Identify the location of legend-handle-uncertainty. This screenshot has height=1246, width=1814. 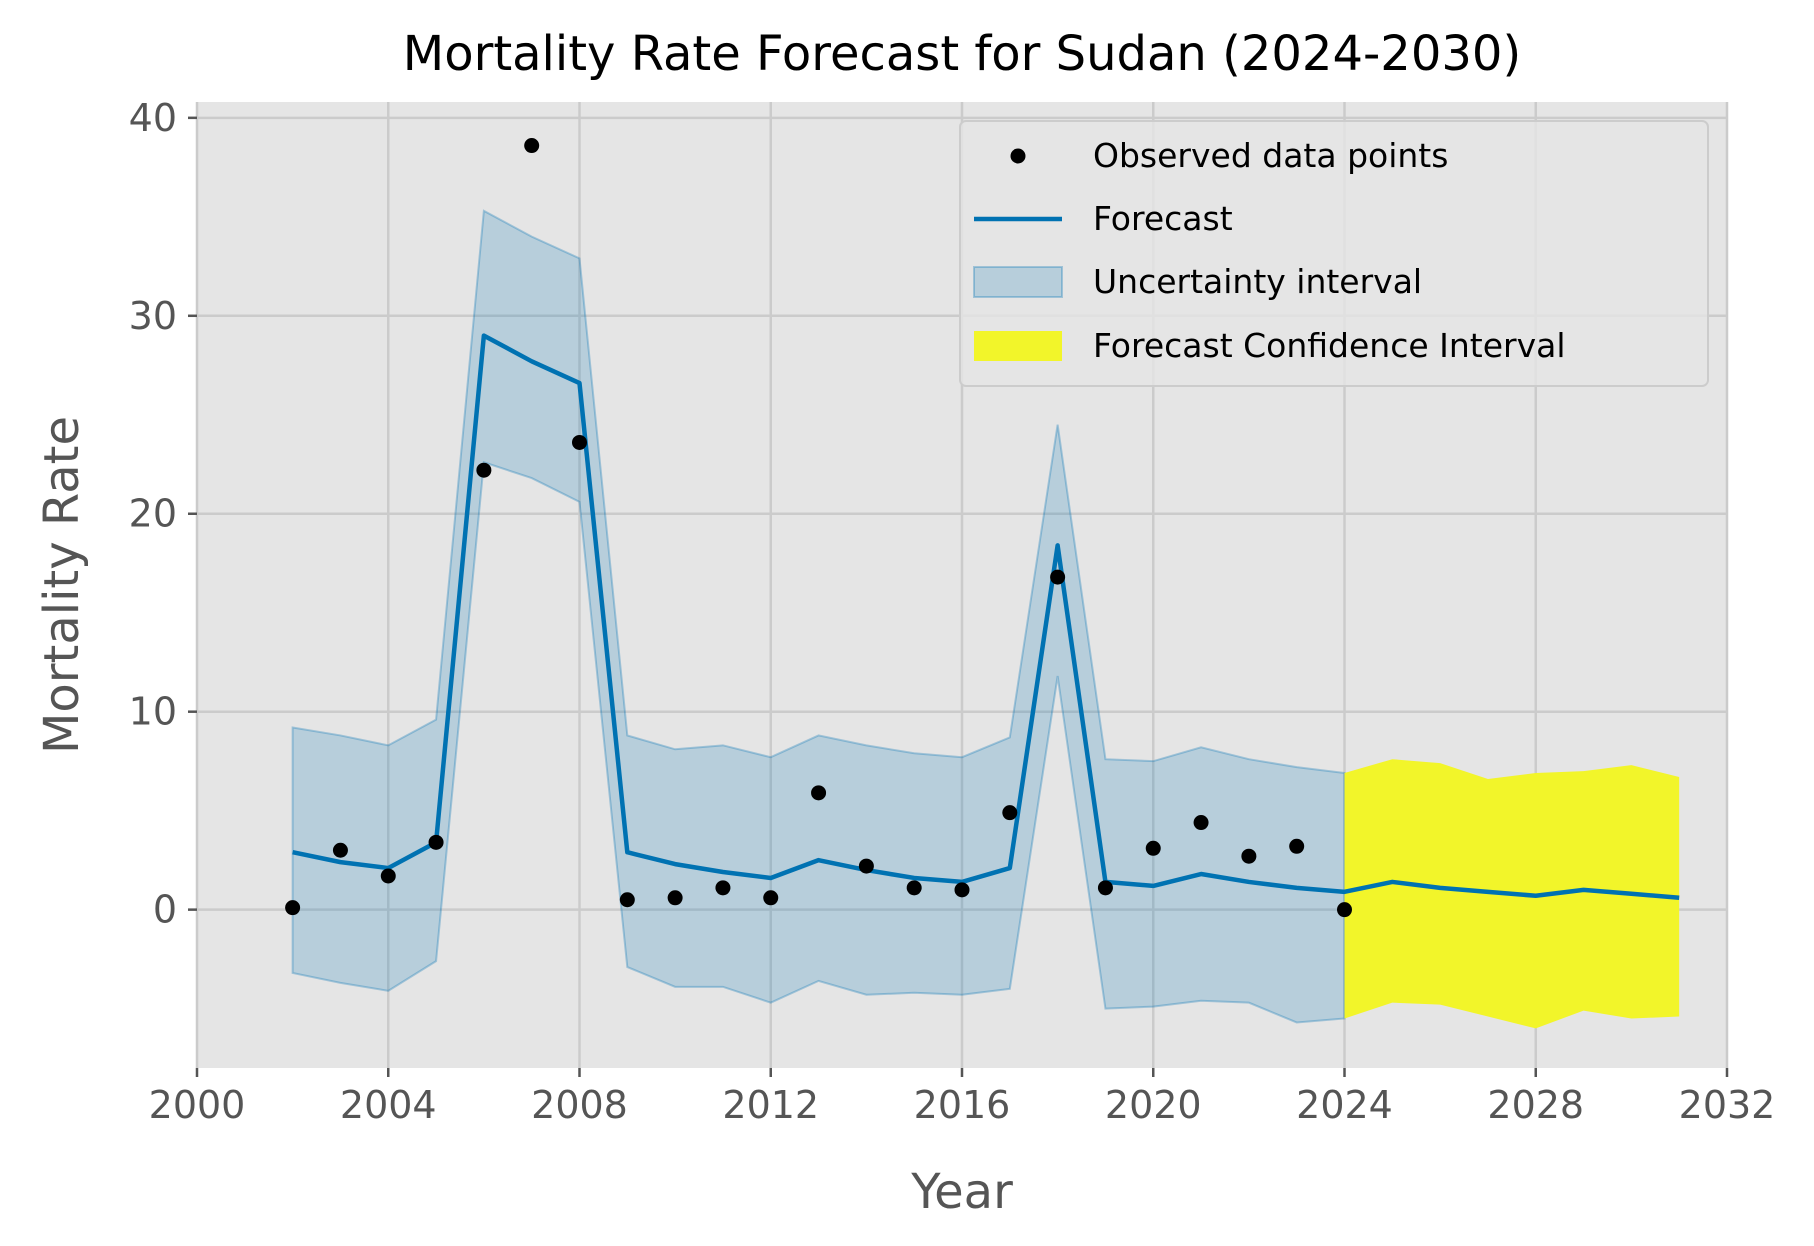
(1018, 282).